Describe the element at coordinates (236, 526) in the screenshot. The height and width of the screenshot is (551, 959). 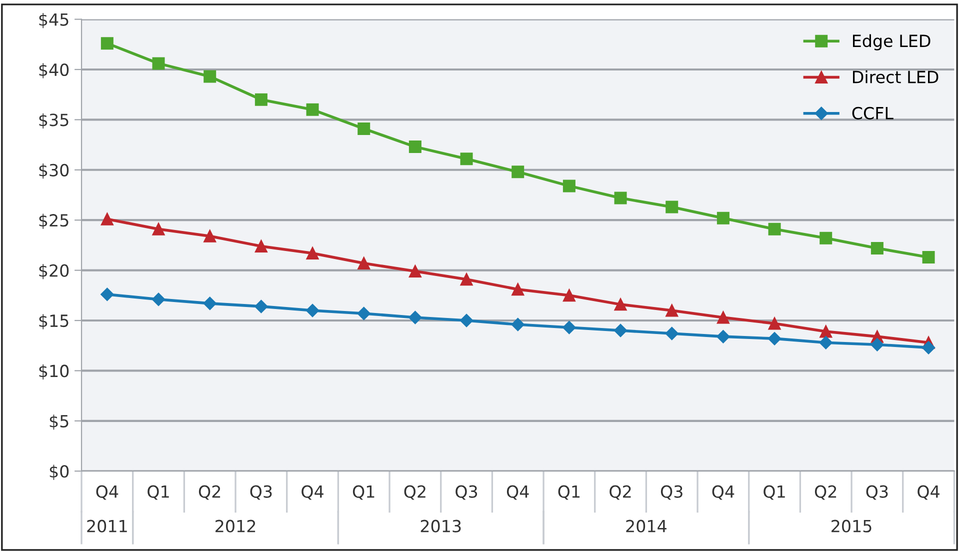
I see `text: 2012` at that location.